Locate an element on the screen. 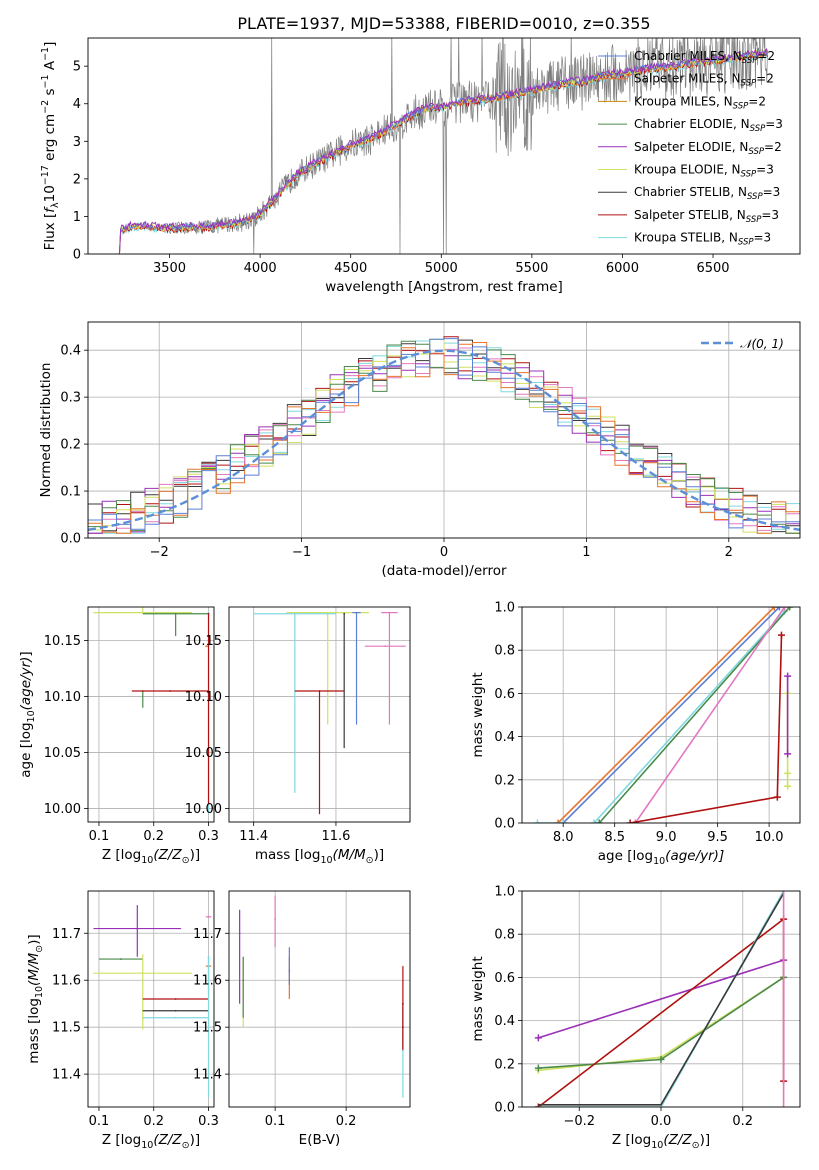 This screenshot has height=1170, width=819. y-axis-label: Normed distribution is located at coordinates (46, 430).